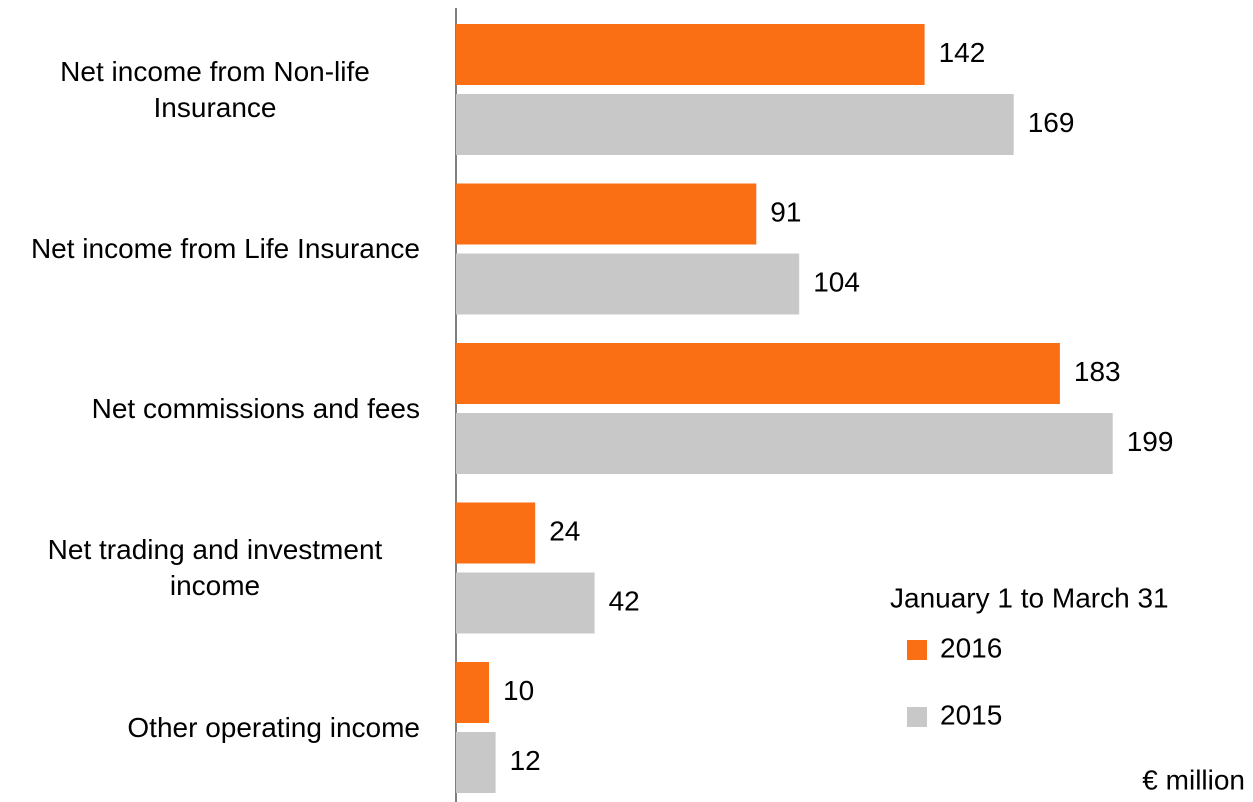 The image size is (1253, 802). Describe the element at coordinates (525, 760) in the screenshot. I see `value-label: 12` at that location.